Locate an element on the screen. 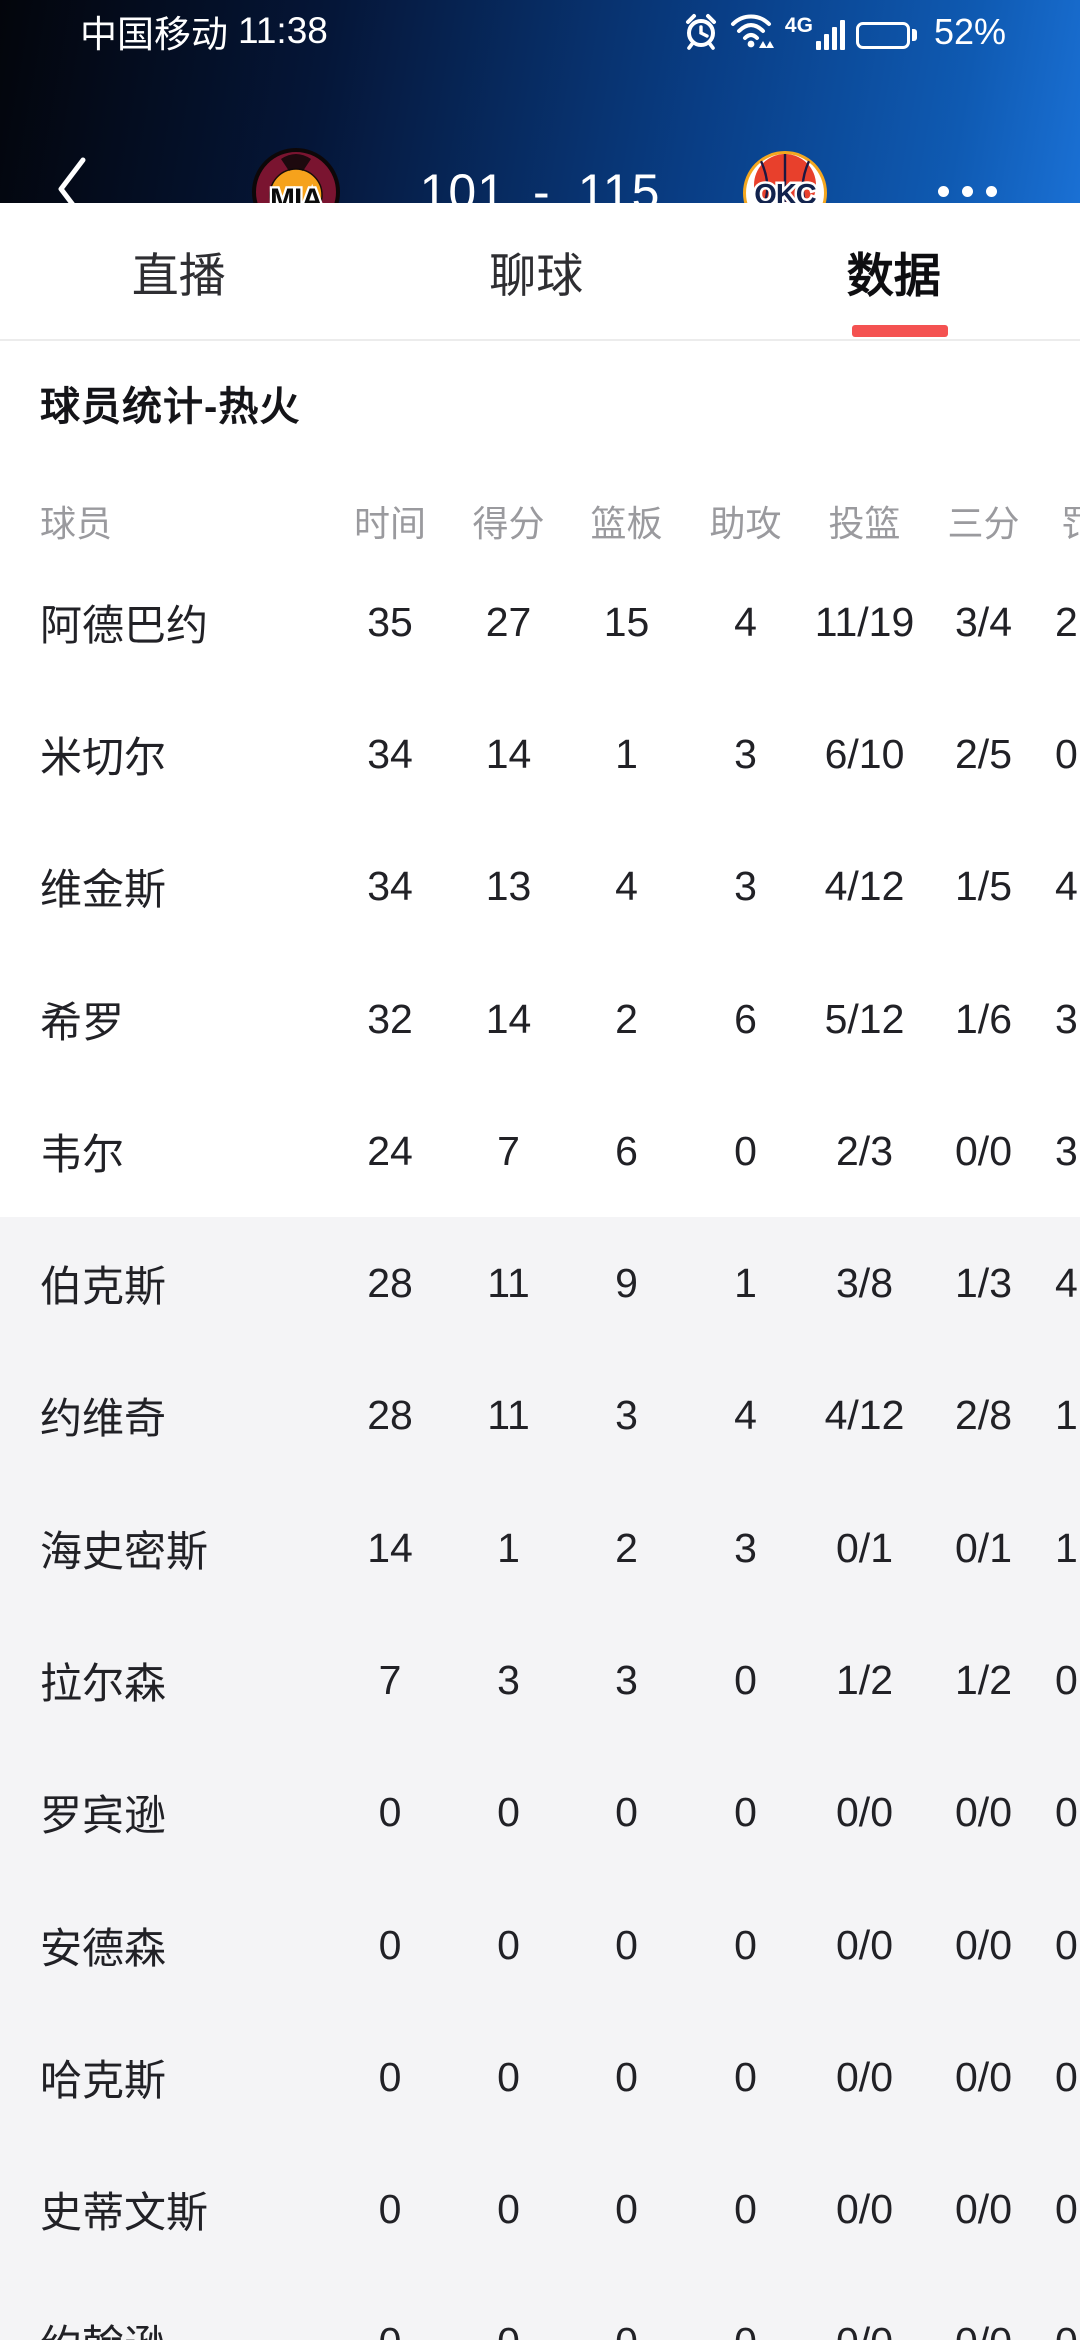 The image size is (1080, 2340). stat-fg: 2/3 is located at coordinates (864, 1150).